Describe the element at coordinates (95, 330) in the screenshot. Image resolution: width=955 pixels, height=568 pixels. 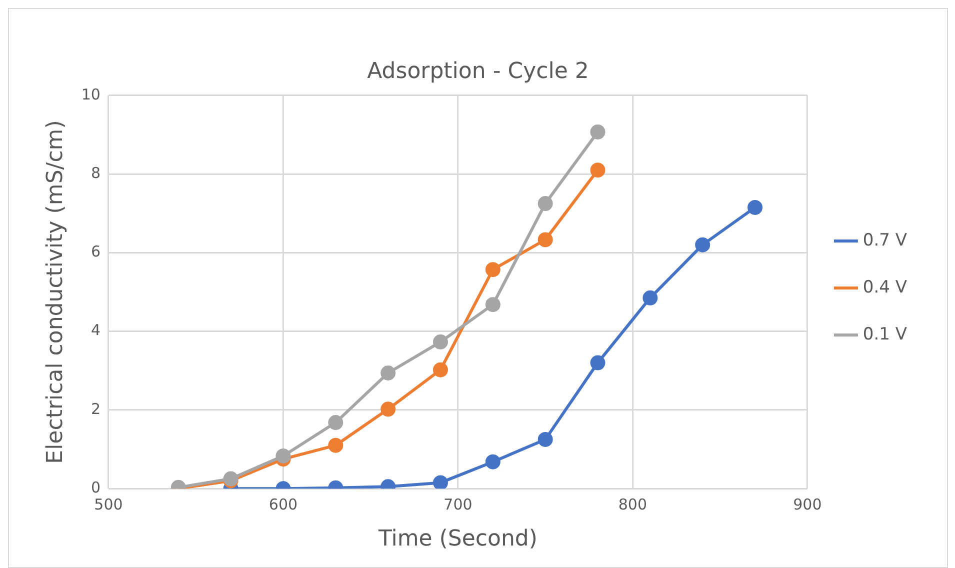
I see `y-tick-label: 4` at that location.